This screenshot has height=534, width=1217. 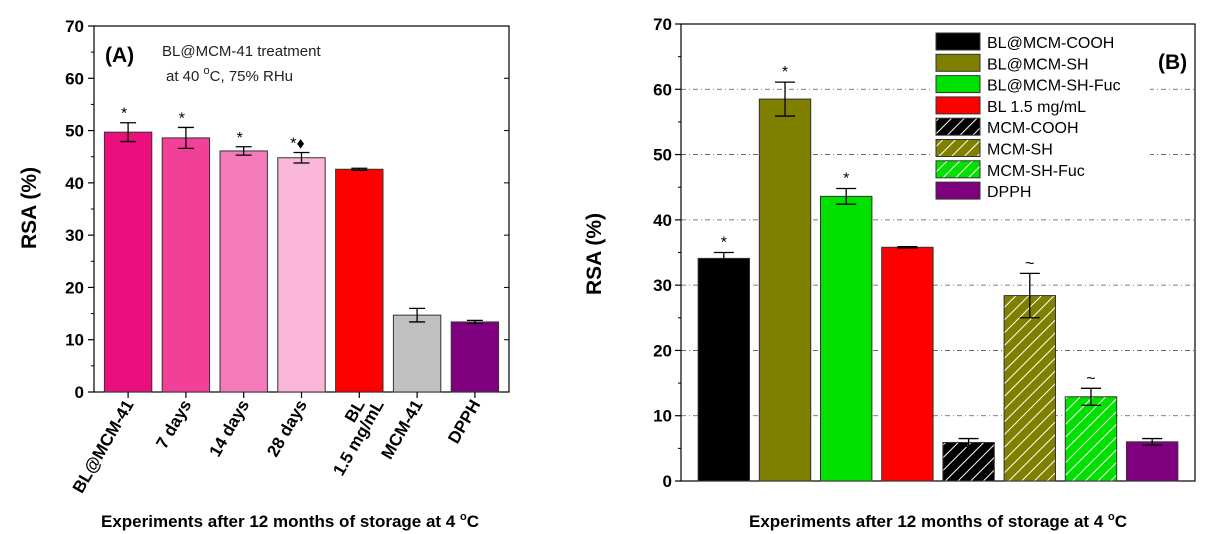 What do you see at coordinates (667, 481) in the screenshot?
I see `panel-b-y-tick-label: 0` at bounding box center [667, 481].